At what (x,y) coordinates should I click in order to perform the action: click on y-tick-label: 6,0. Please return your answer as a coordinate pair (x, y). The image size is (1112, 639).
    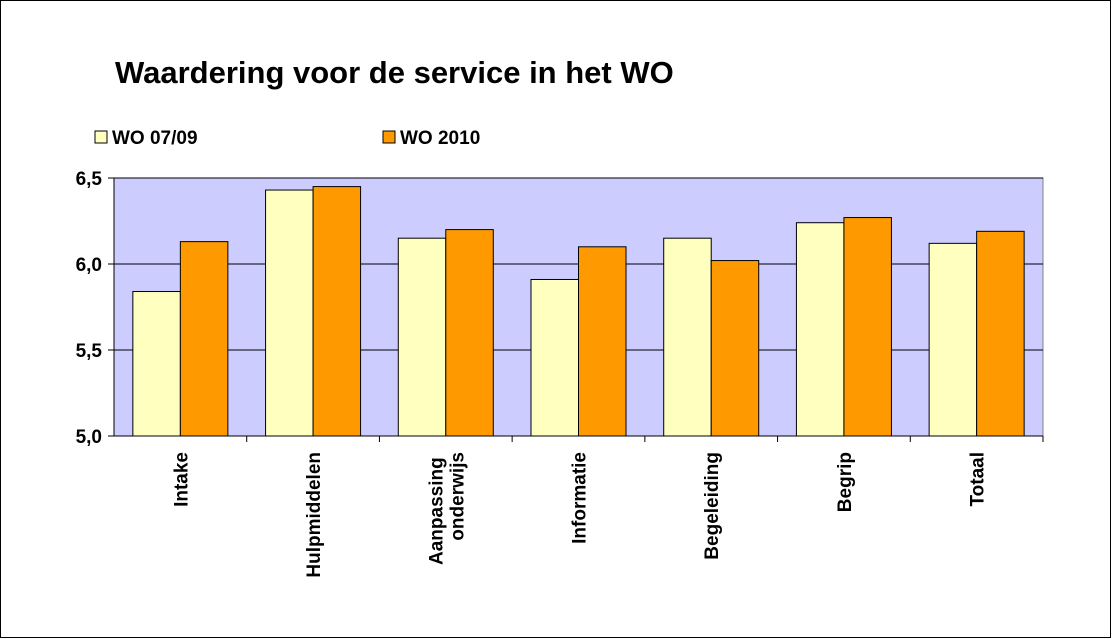
    Looking at the image, I should click on (89, 265).